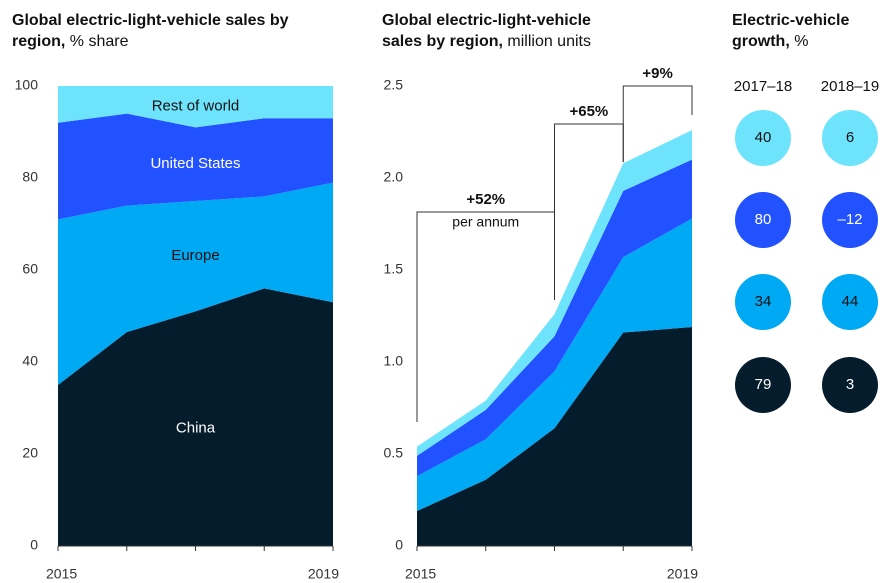 The width and height of the screenshot is (883, 583). I want to click on bubble-label: 6, so click(850, 137).